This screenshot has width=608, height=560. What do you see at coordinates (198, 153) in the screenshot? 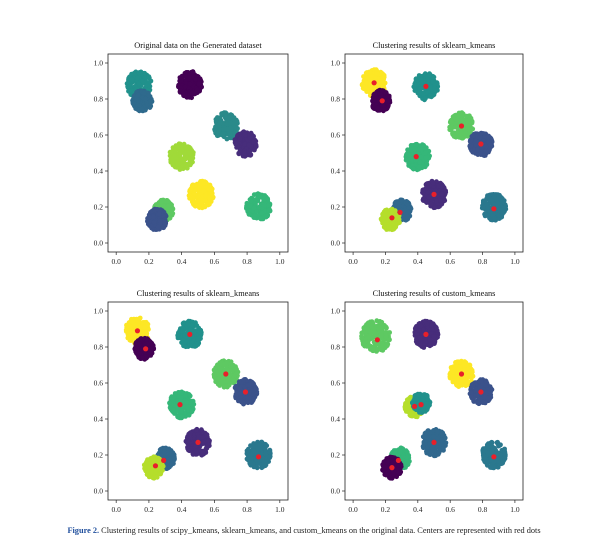
I see `axes-frame` at bounding box center [198, 153].